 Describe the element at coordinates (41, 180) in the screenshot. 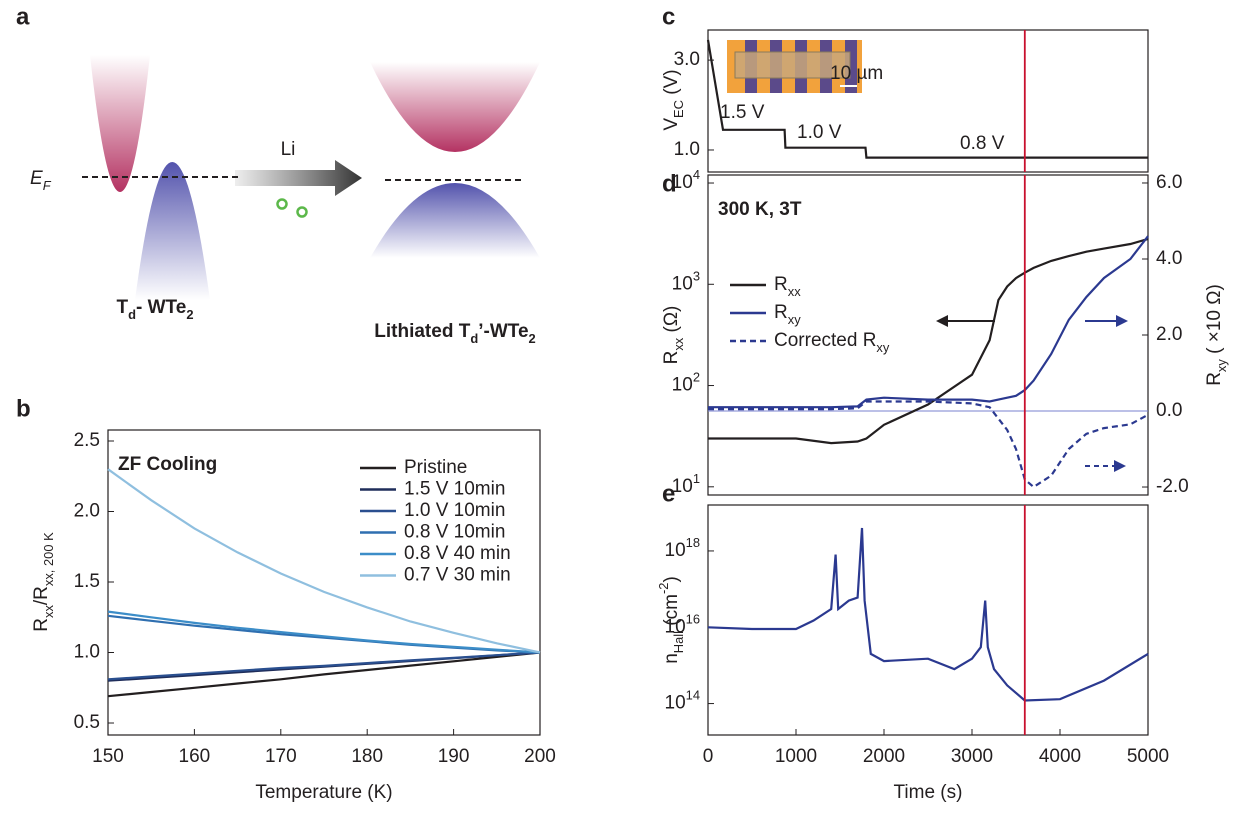

I see `fermi-label: EF` at that location.